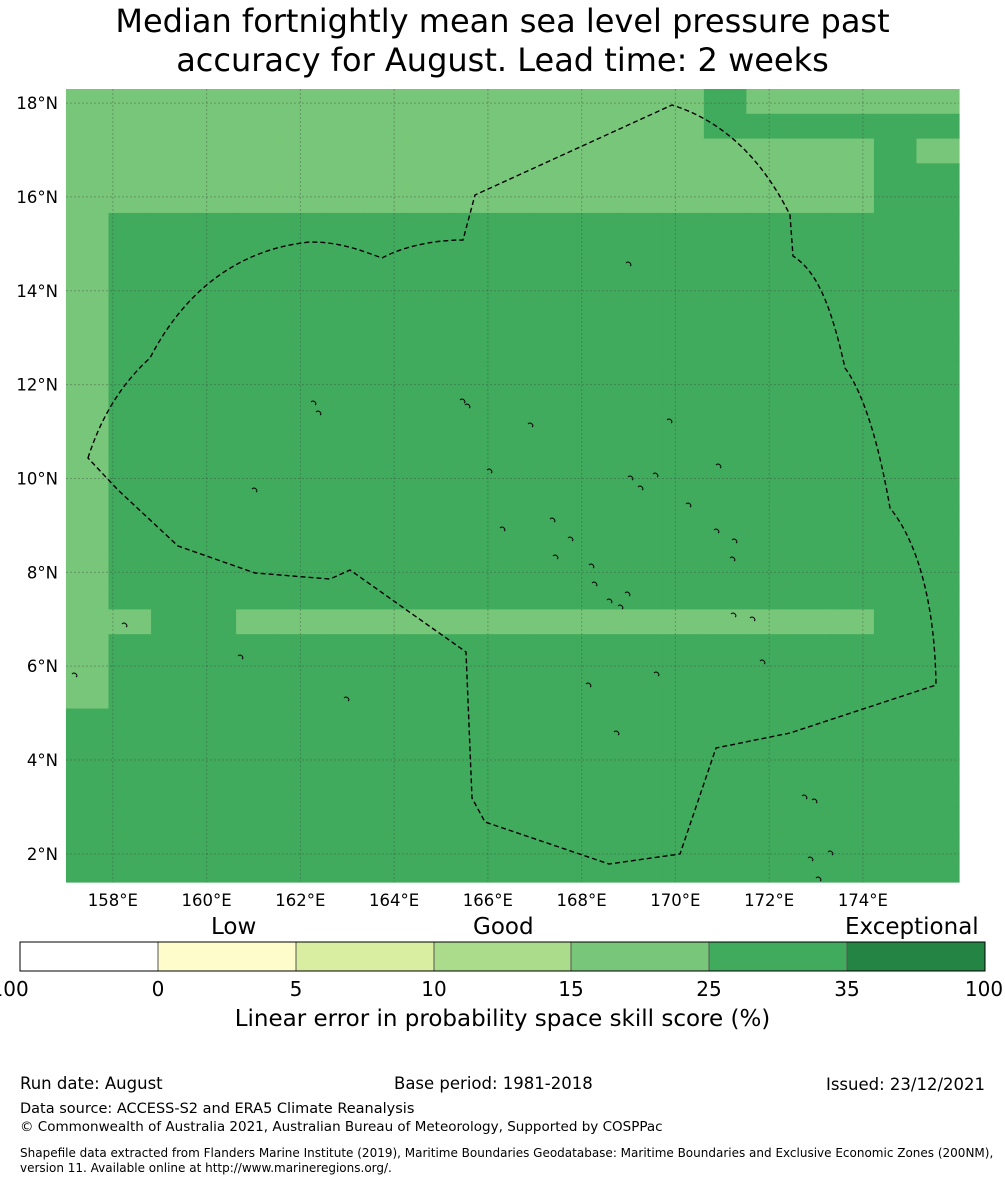 The width and height of the screenshot is (1005, 1185). Describe the element at coordinates (37, 291) in the screenshot. I see `latitude-label: 14°N` at that location.